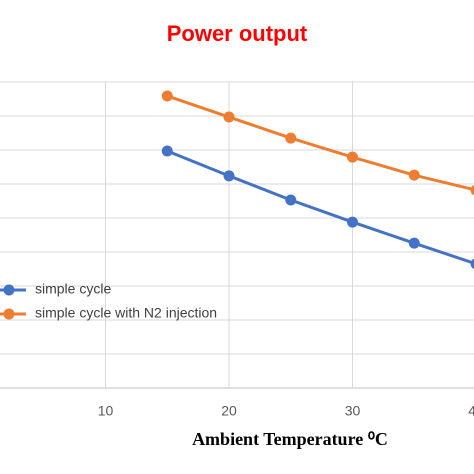  Describe the element at coordinates (290, 439) in the screenshot. I see `x-axis-label: Ambient Temperature ⁰C` at that location.